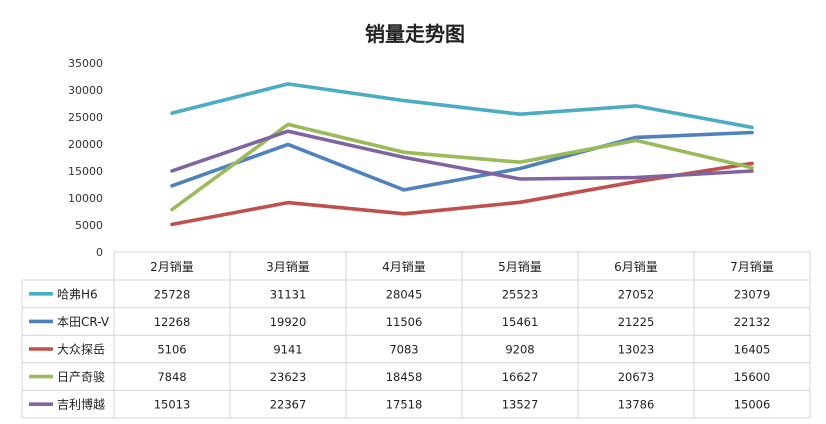 This screenshot has height=424, width=826. What do you see at coordinates (287, 350) in the screenshot?
I see `data-label: 9141` at bounding box center [287, 350].